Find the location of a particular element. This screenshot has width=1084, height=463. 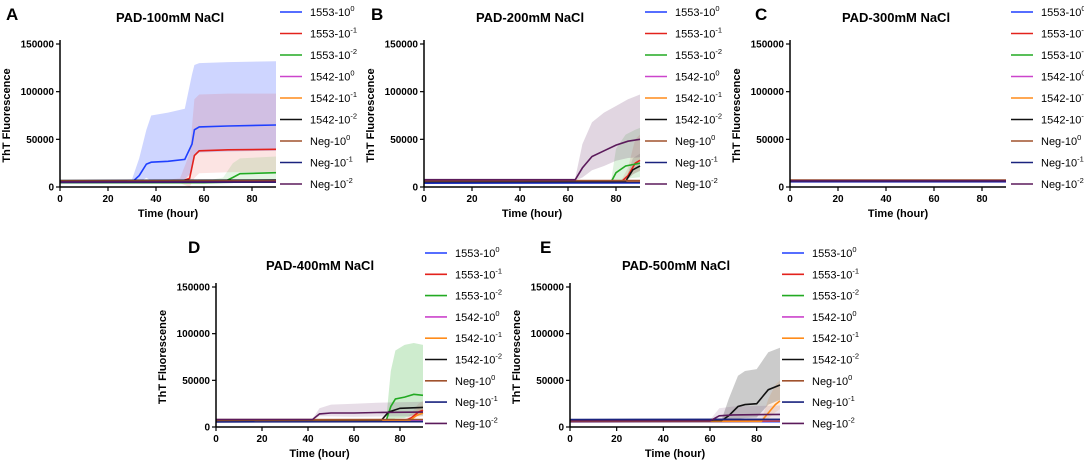

chart-title: PAD-500mM NaCl is located at coordinates (676, 265).